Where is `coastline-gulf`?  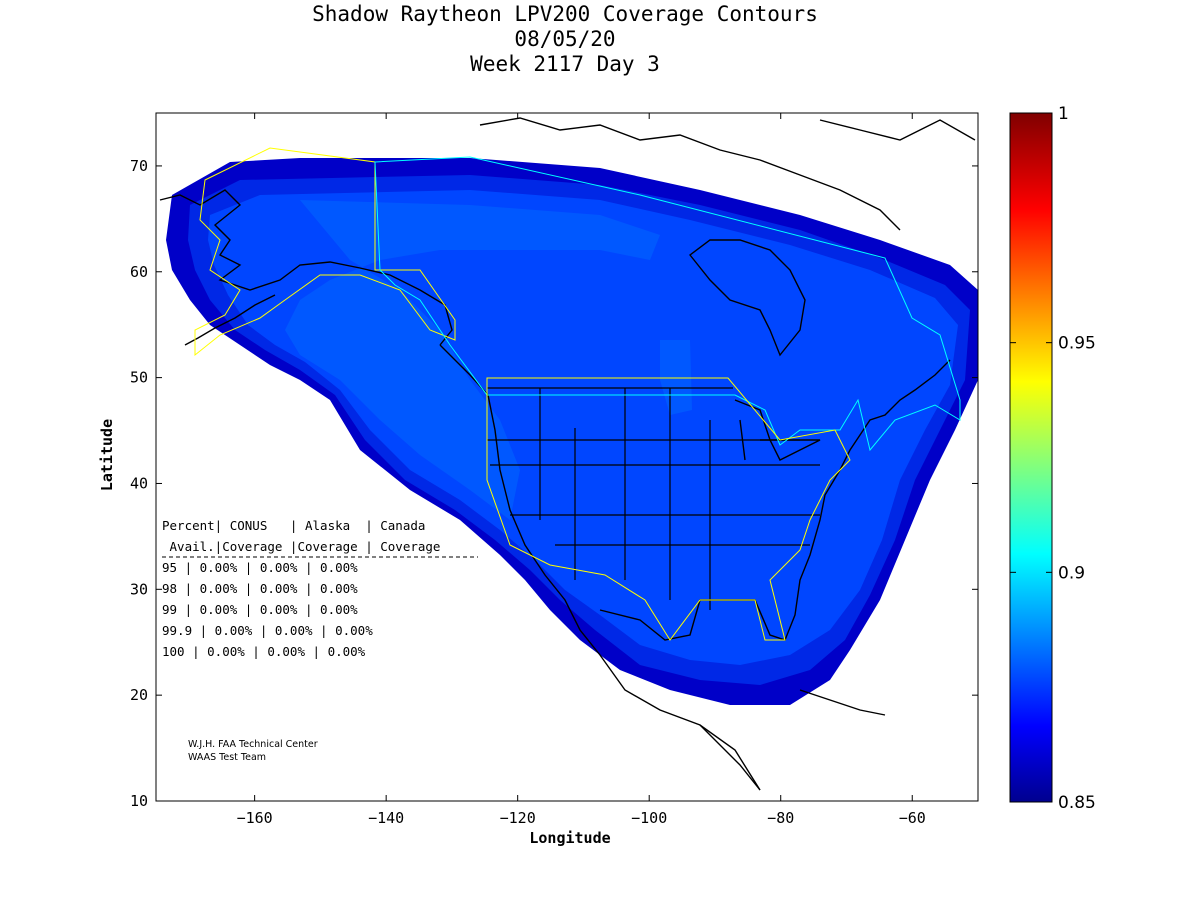
coastline-gulf is located at coordinates (775, 500).